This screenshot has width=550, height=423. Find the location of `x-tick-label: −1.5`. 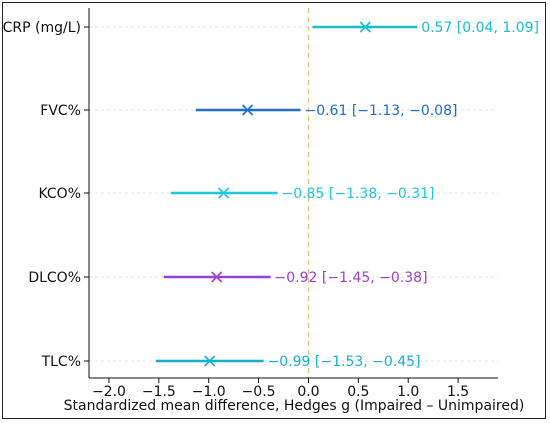

x-tick-label: −1.5 is located at coordinates (159, 392).